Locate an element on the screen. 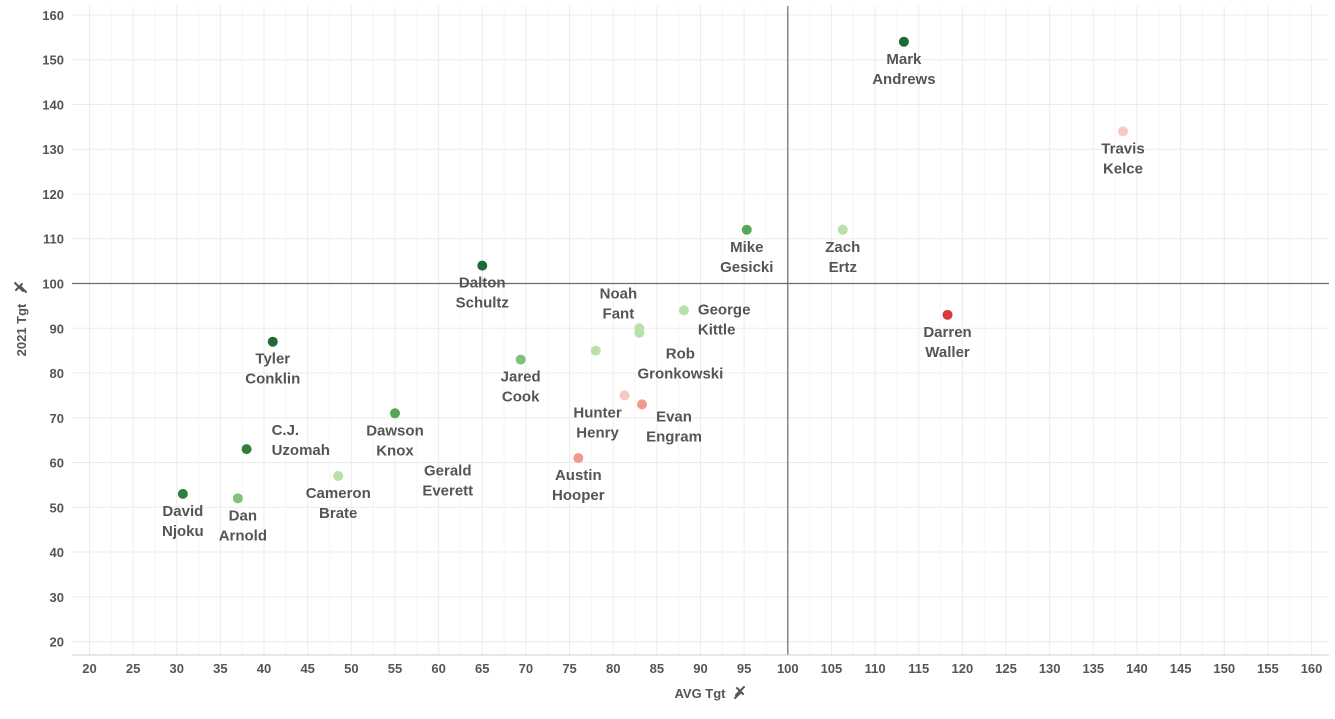 Image resolution: width=1335 pixels, height=719 pixels. x-tick-label: 90 is located at coordinates (700, 668).